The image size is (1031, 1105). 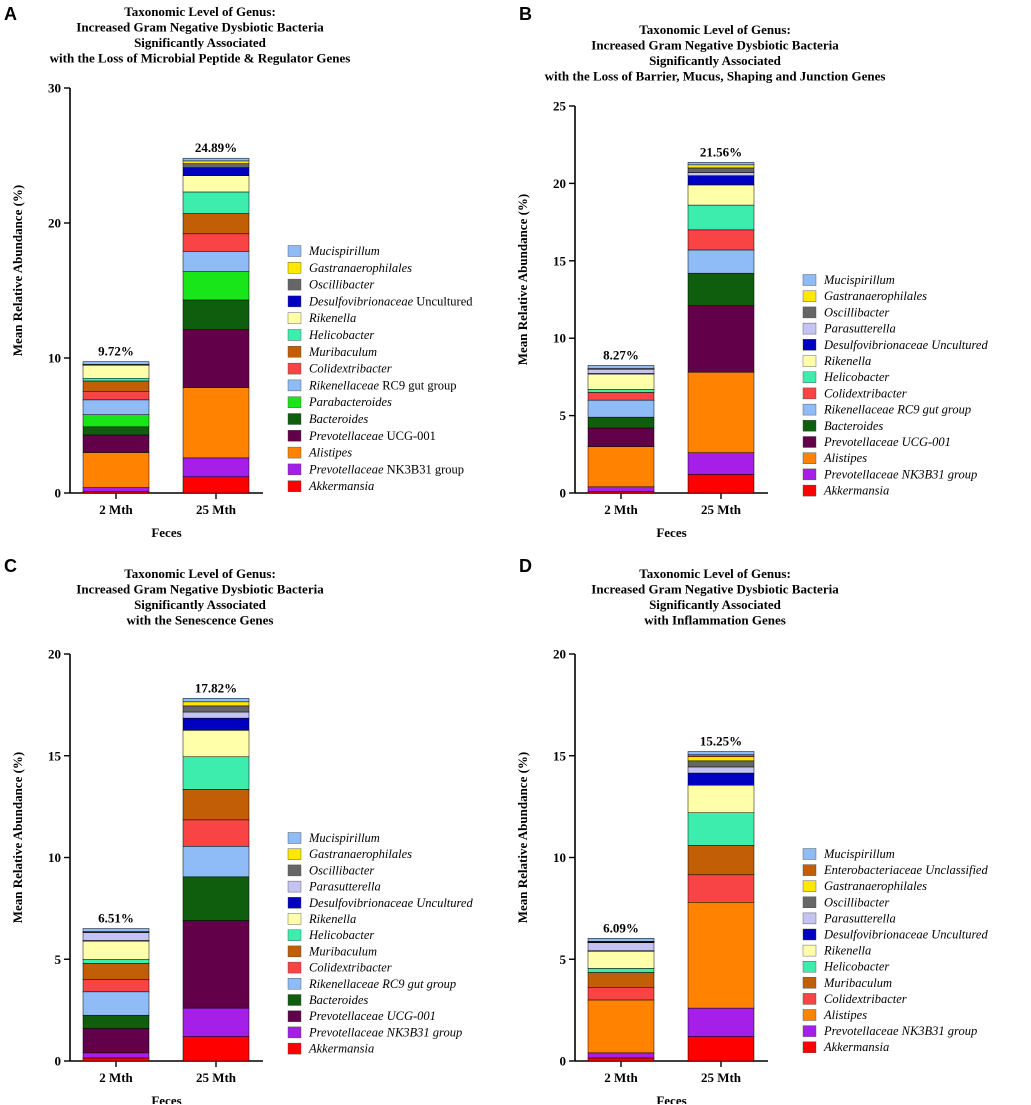 I want to click on y-tick-label: 0, so click(x=58, y=493).